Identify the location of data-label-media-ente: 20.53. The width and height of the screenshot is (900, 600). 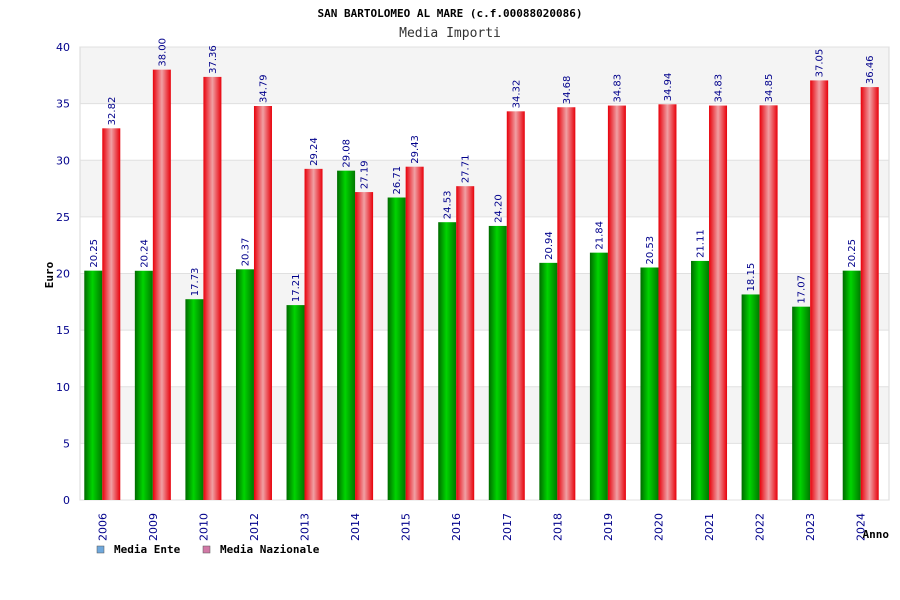
(650, 250).